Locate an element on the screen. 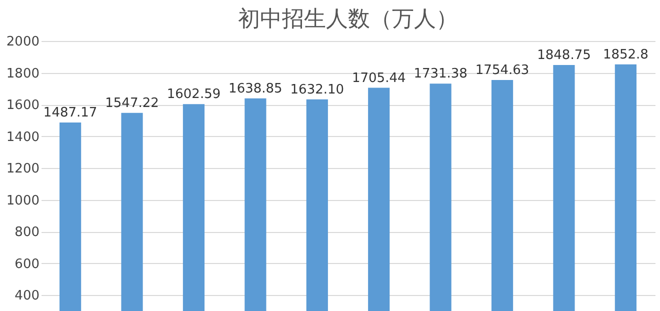 The width and height of the screenshot is (660, 311). data-label: 1852.8 is located at coordinates (625, 54).